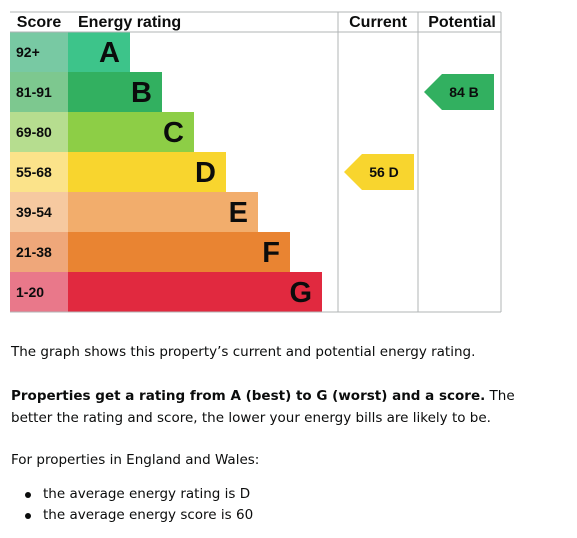 Image resolution: width=577 pixels, height=538 pixels. I want to click on potential-rating-arrow, so click(459, 92).